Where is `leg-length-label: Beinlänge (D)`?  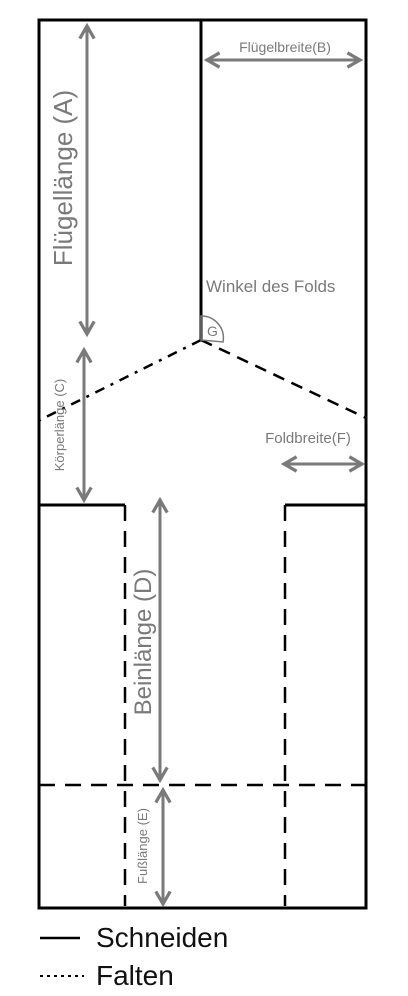
leg-length-label: Beinlänge (D) is located at coordinates (143, 642).